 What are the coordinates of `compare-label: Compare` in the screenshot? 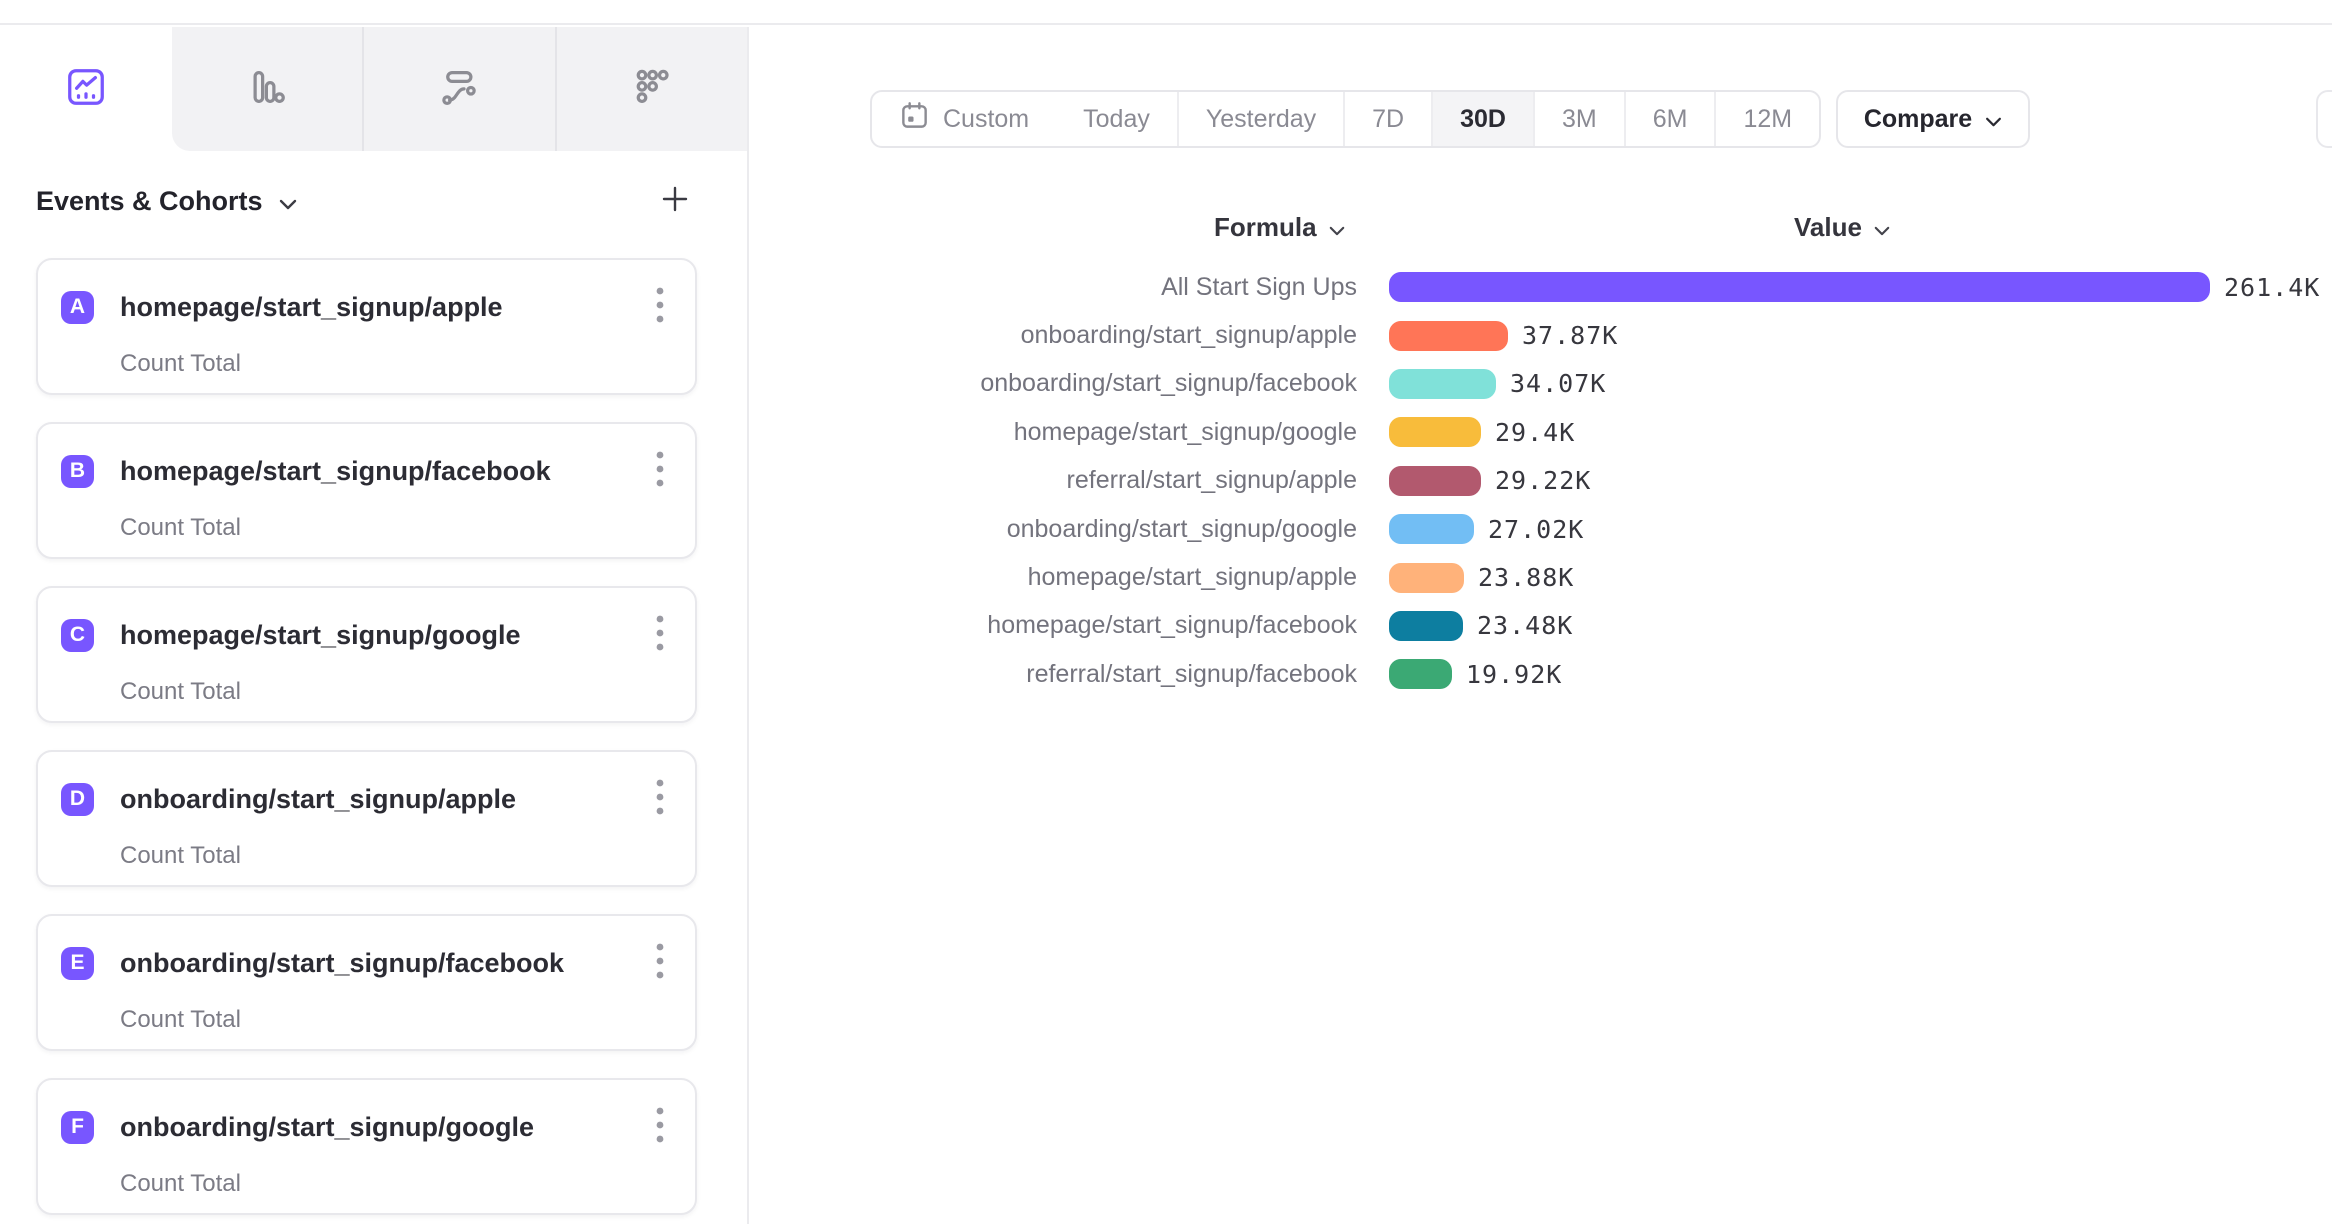 It's located at (1918, 118).